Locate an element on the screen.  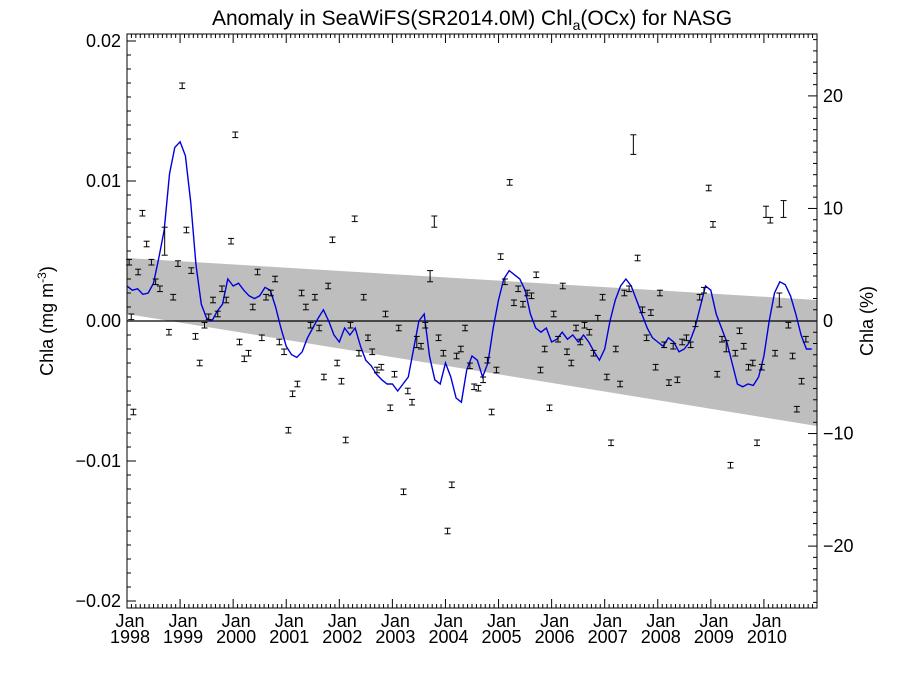
x-tick-year-label: 2008 is located at coordinates (661, 637).